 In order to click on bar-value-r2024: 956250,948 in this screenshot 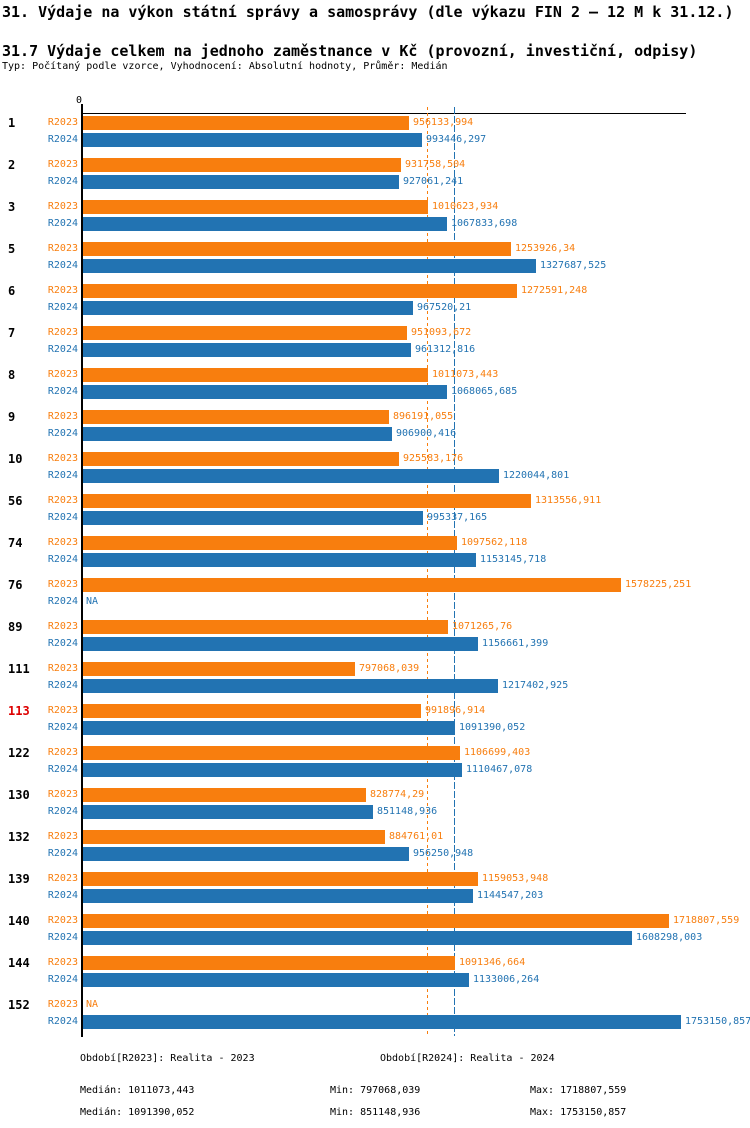, I will do `click(443, 853)`.